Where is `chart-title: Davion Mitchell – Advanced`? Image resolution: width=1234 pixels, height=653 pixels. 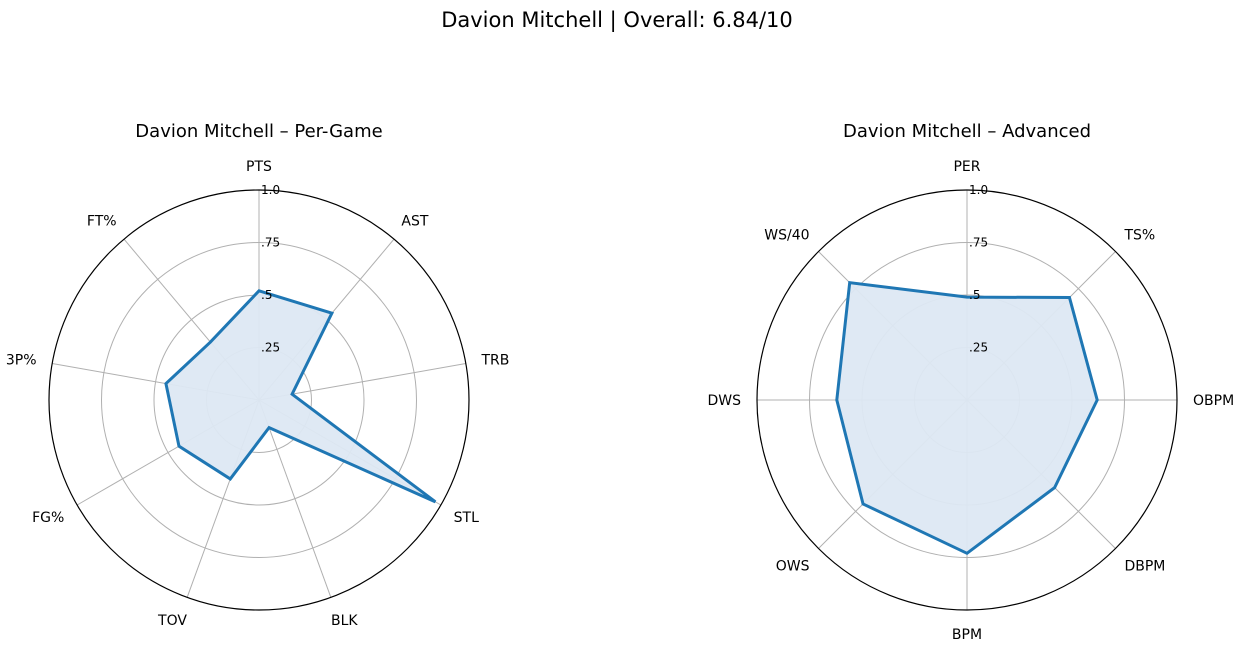 chart-title: Davion Mitchell – Advanced is located at coordinates (967, 131).